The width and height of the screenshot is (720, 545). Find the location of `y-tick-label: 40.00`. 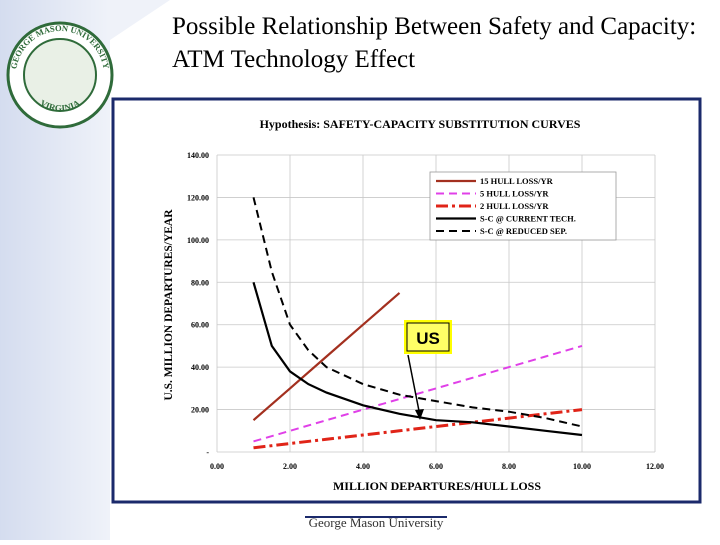

y-tick-label: 40.00 is located at coordinates (200, 367).